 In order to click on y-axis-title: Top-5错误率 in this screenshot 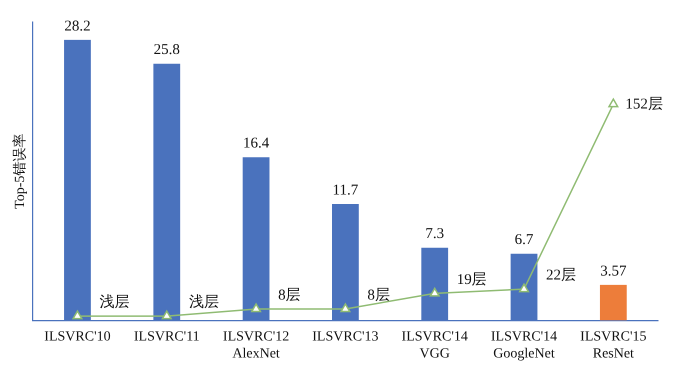, I will do `click(20, 171)`.